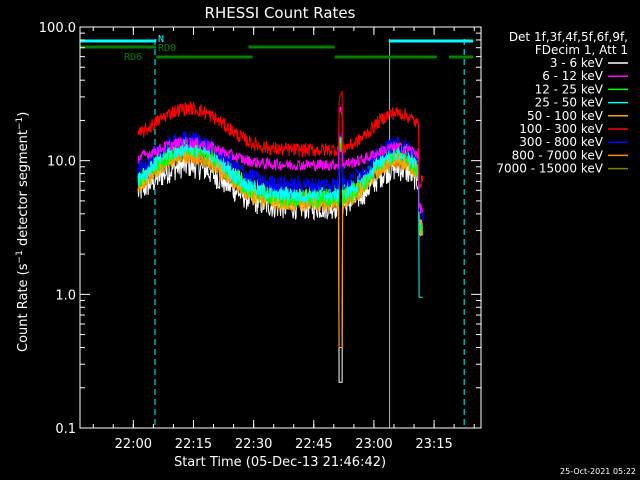 This screenshot has height=480, width=640. I want to click on legend-entry-label: 50 - 100 keV, so click(565, 116).